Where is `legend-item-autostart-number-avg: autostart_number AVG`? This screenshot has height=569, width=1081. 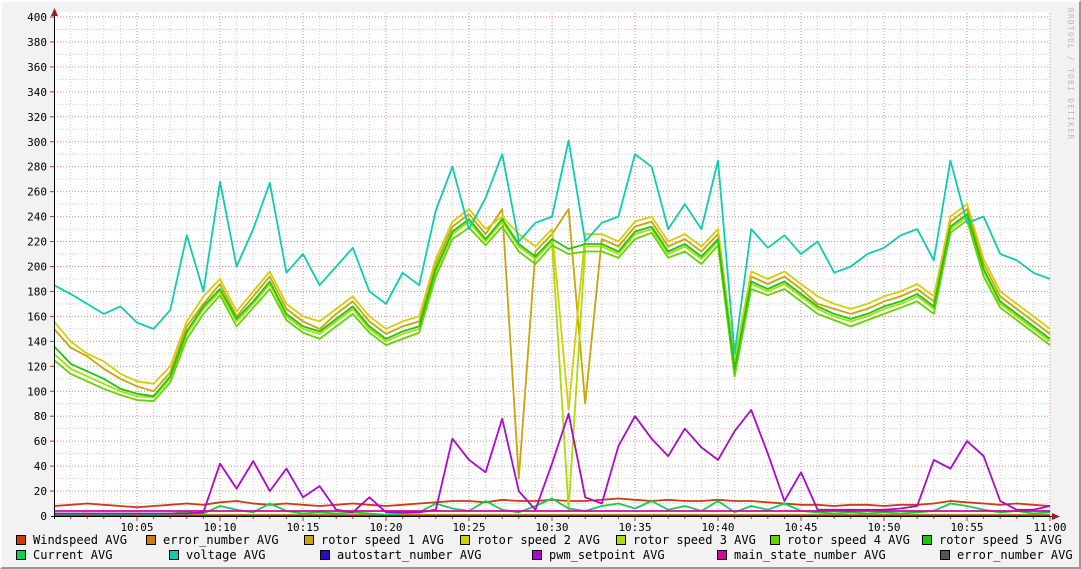 legend-item-autostart-number-avg: autostart_number AVG is located at coordinates (401, 554).